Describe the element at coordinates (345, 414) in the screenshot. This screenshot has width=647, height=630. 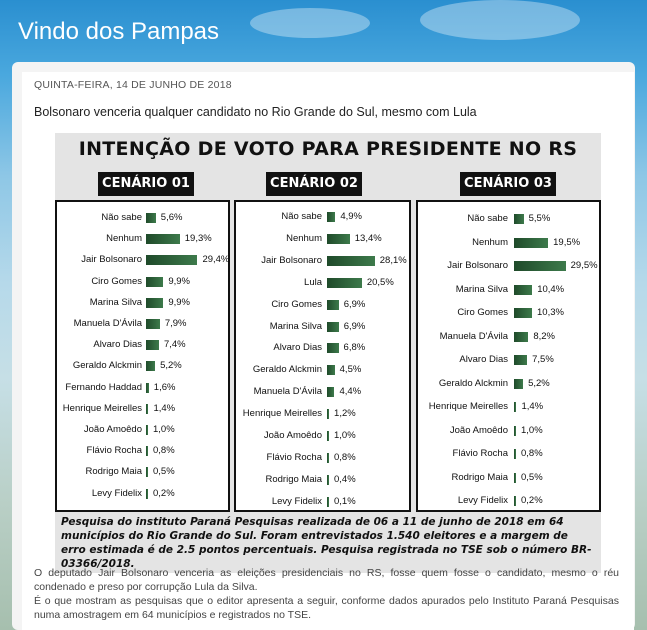
I see `vote-value: 1,2%` at that location.